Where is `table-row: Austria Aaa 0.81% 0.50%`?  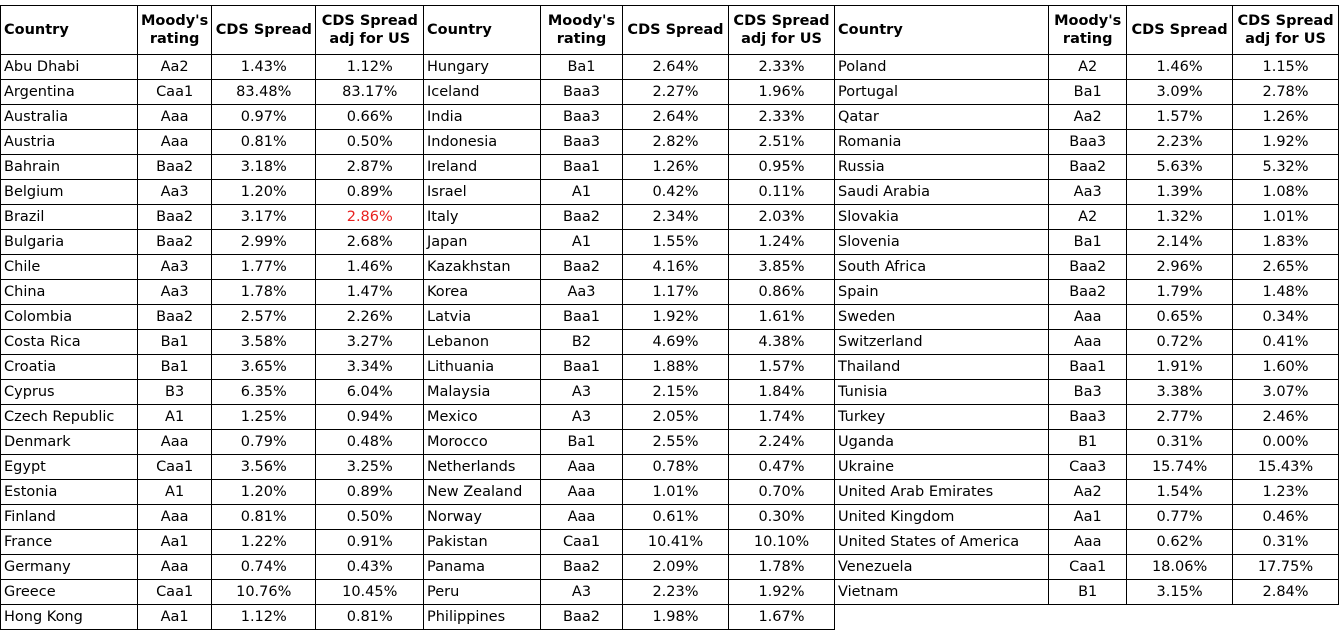 table-row: Austria Aaa 0.81% 0.50% is located at coordinates (212, 142).